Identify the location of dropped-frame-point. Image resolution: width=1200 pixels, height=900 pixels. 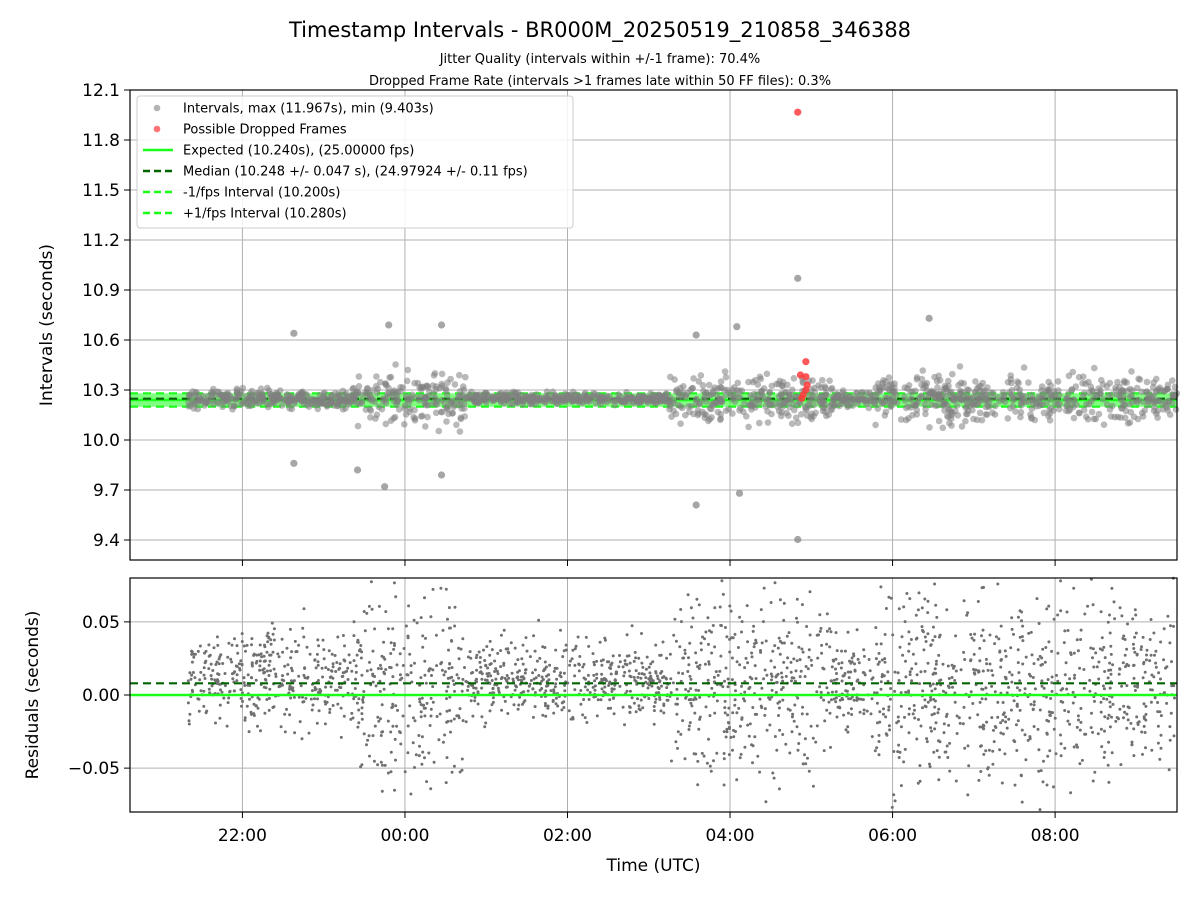
(800, 375).